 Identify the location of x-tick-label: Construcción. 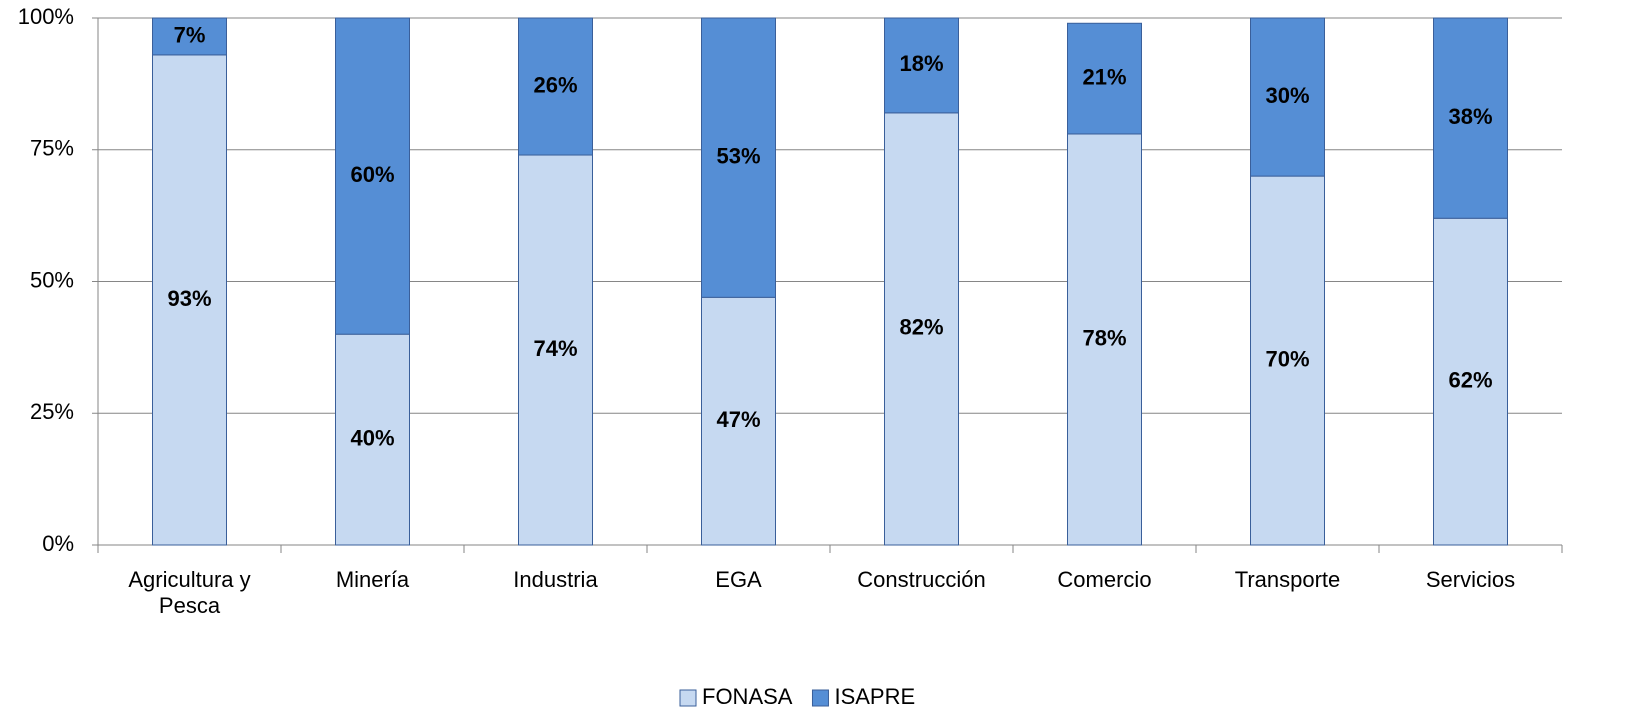
(921, 579).